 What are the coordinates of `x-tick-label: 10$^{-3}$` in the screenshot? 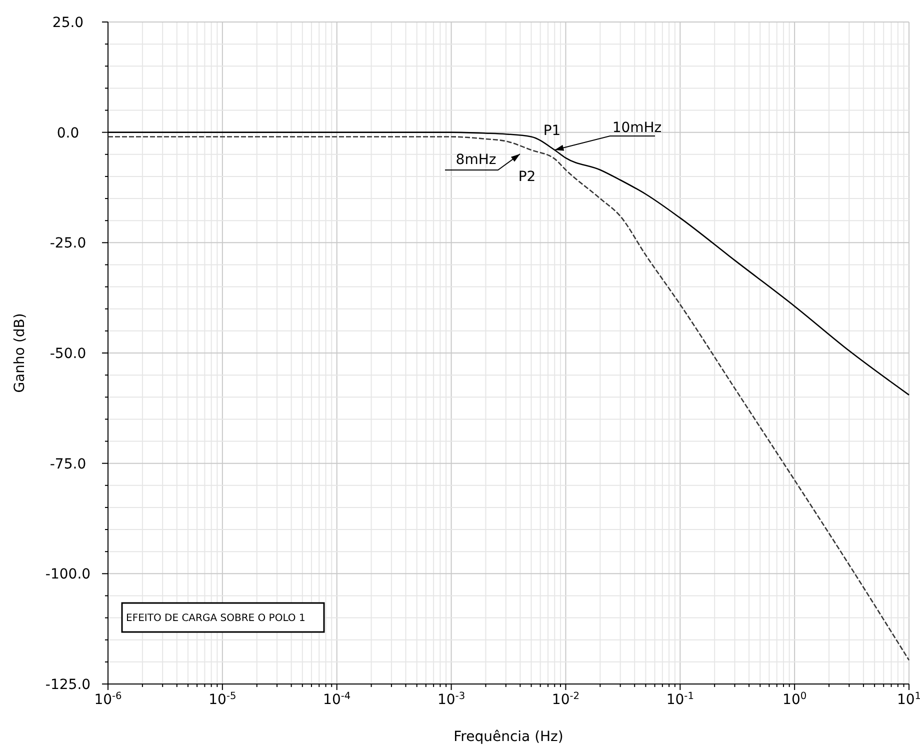 It's located at (451, 699).